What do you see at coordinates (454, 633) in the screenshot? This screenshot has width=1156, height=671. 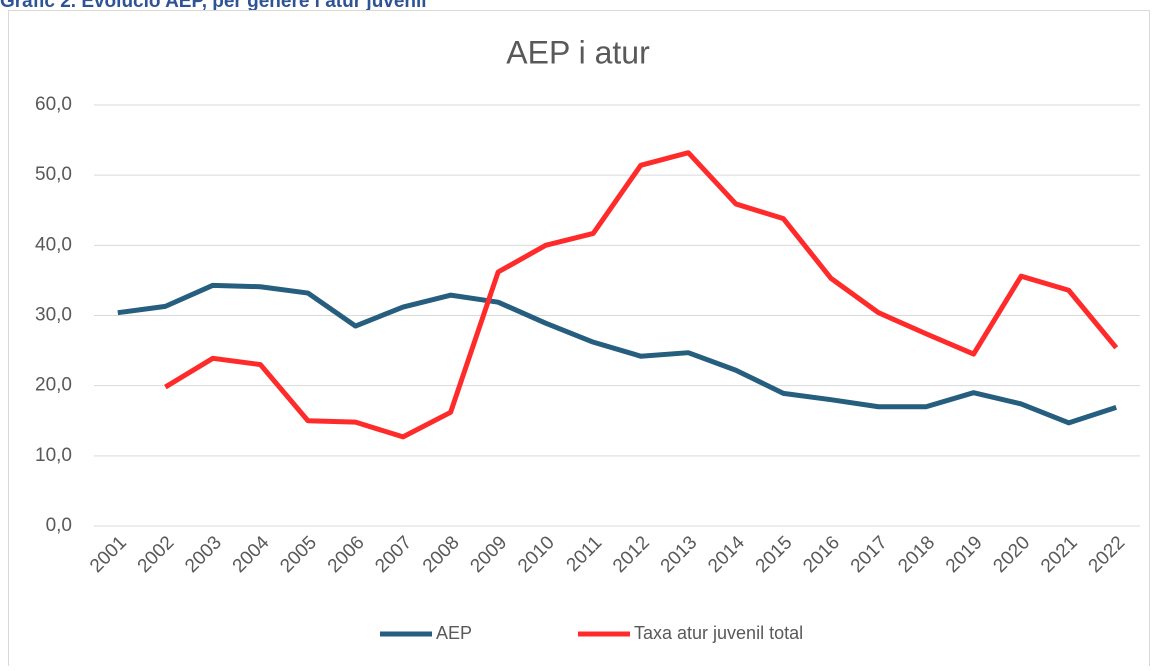 I see `legend-label: AEP` at bounding box center [454, 633].